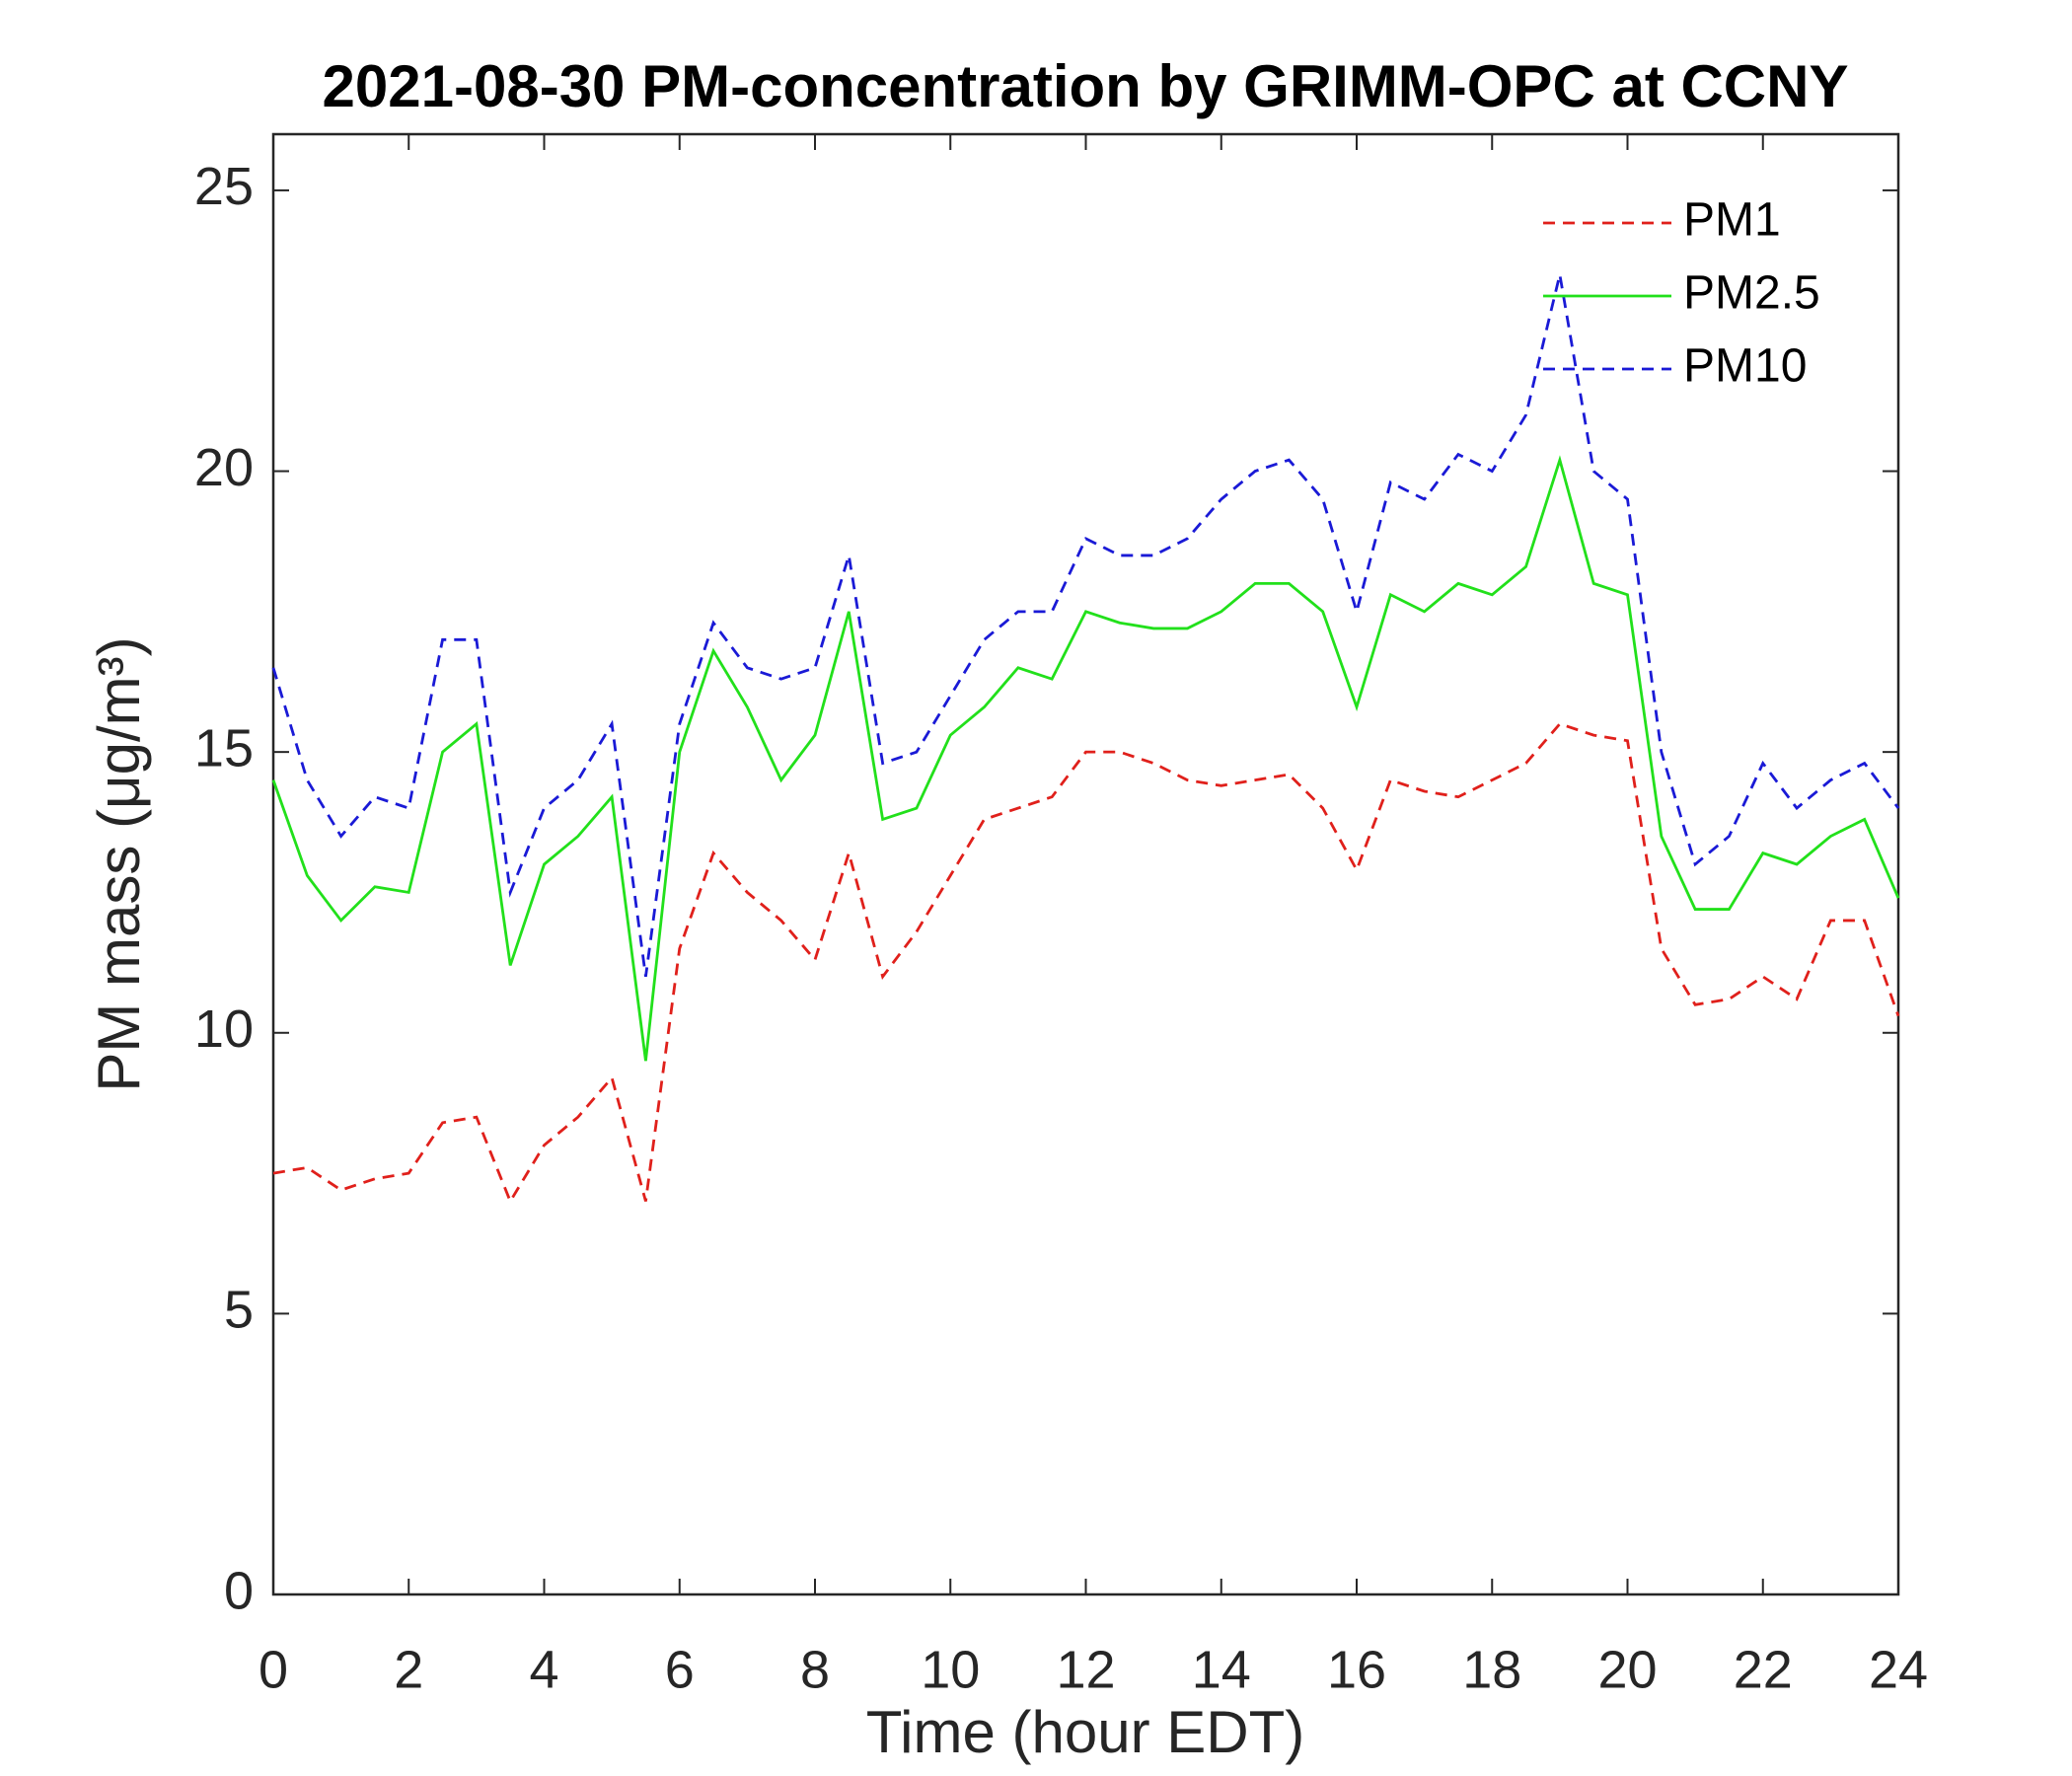 This screenshot has width=2072, height=1776. What do you see at coordinates (409, 1670) in the screenshot?
I see `x-tick-label: 2` at bounding box center [409, 1670].